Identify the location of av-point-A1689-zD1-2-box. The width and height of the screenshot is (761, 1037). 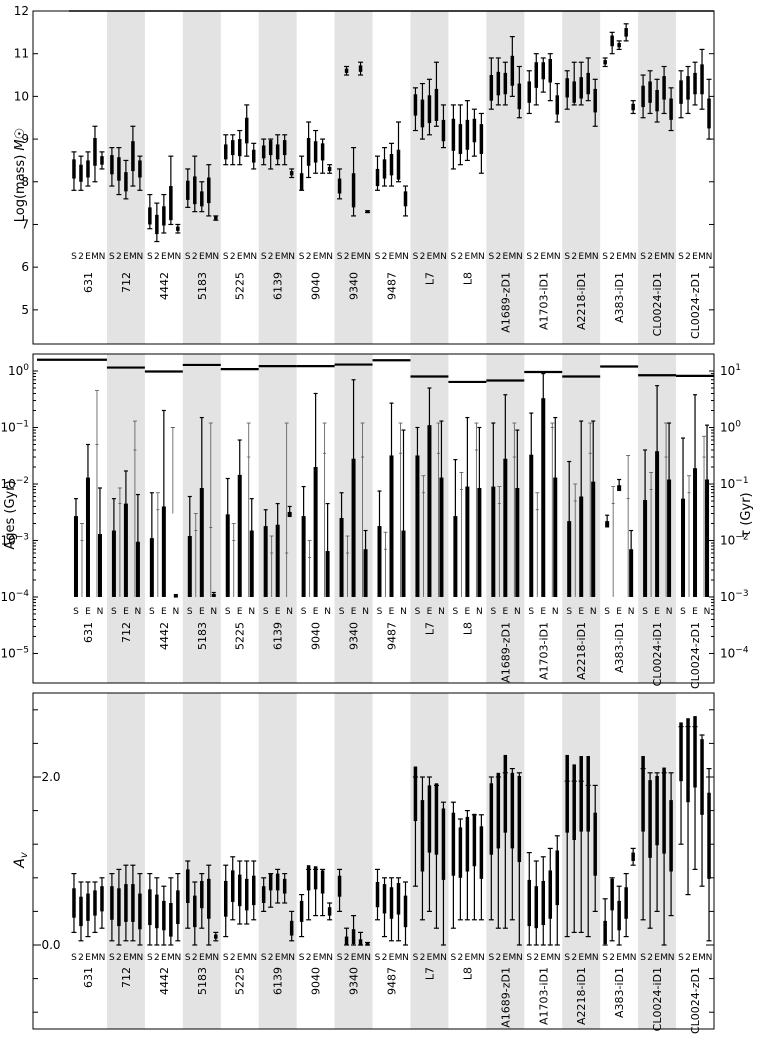
(498, 810).